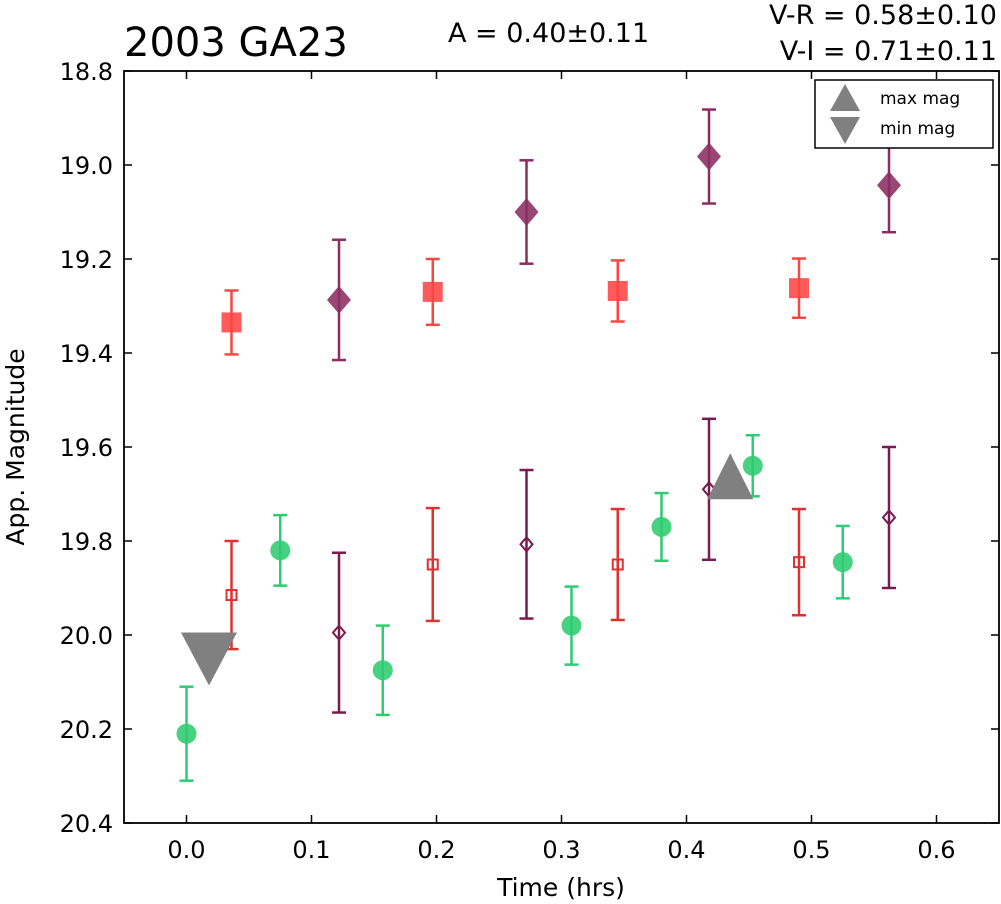 This screenshot has height=904, width=1001. Describe the element at coordinates (560, 887) in the screenshot. I see `x-axis-label: Time (hrs)` at that location.